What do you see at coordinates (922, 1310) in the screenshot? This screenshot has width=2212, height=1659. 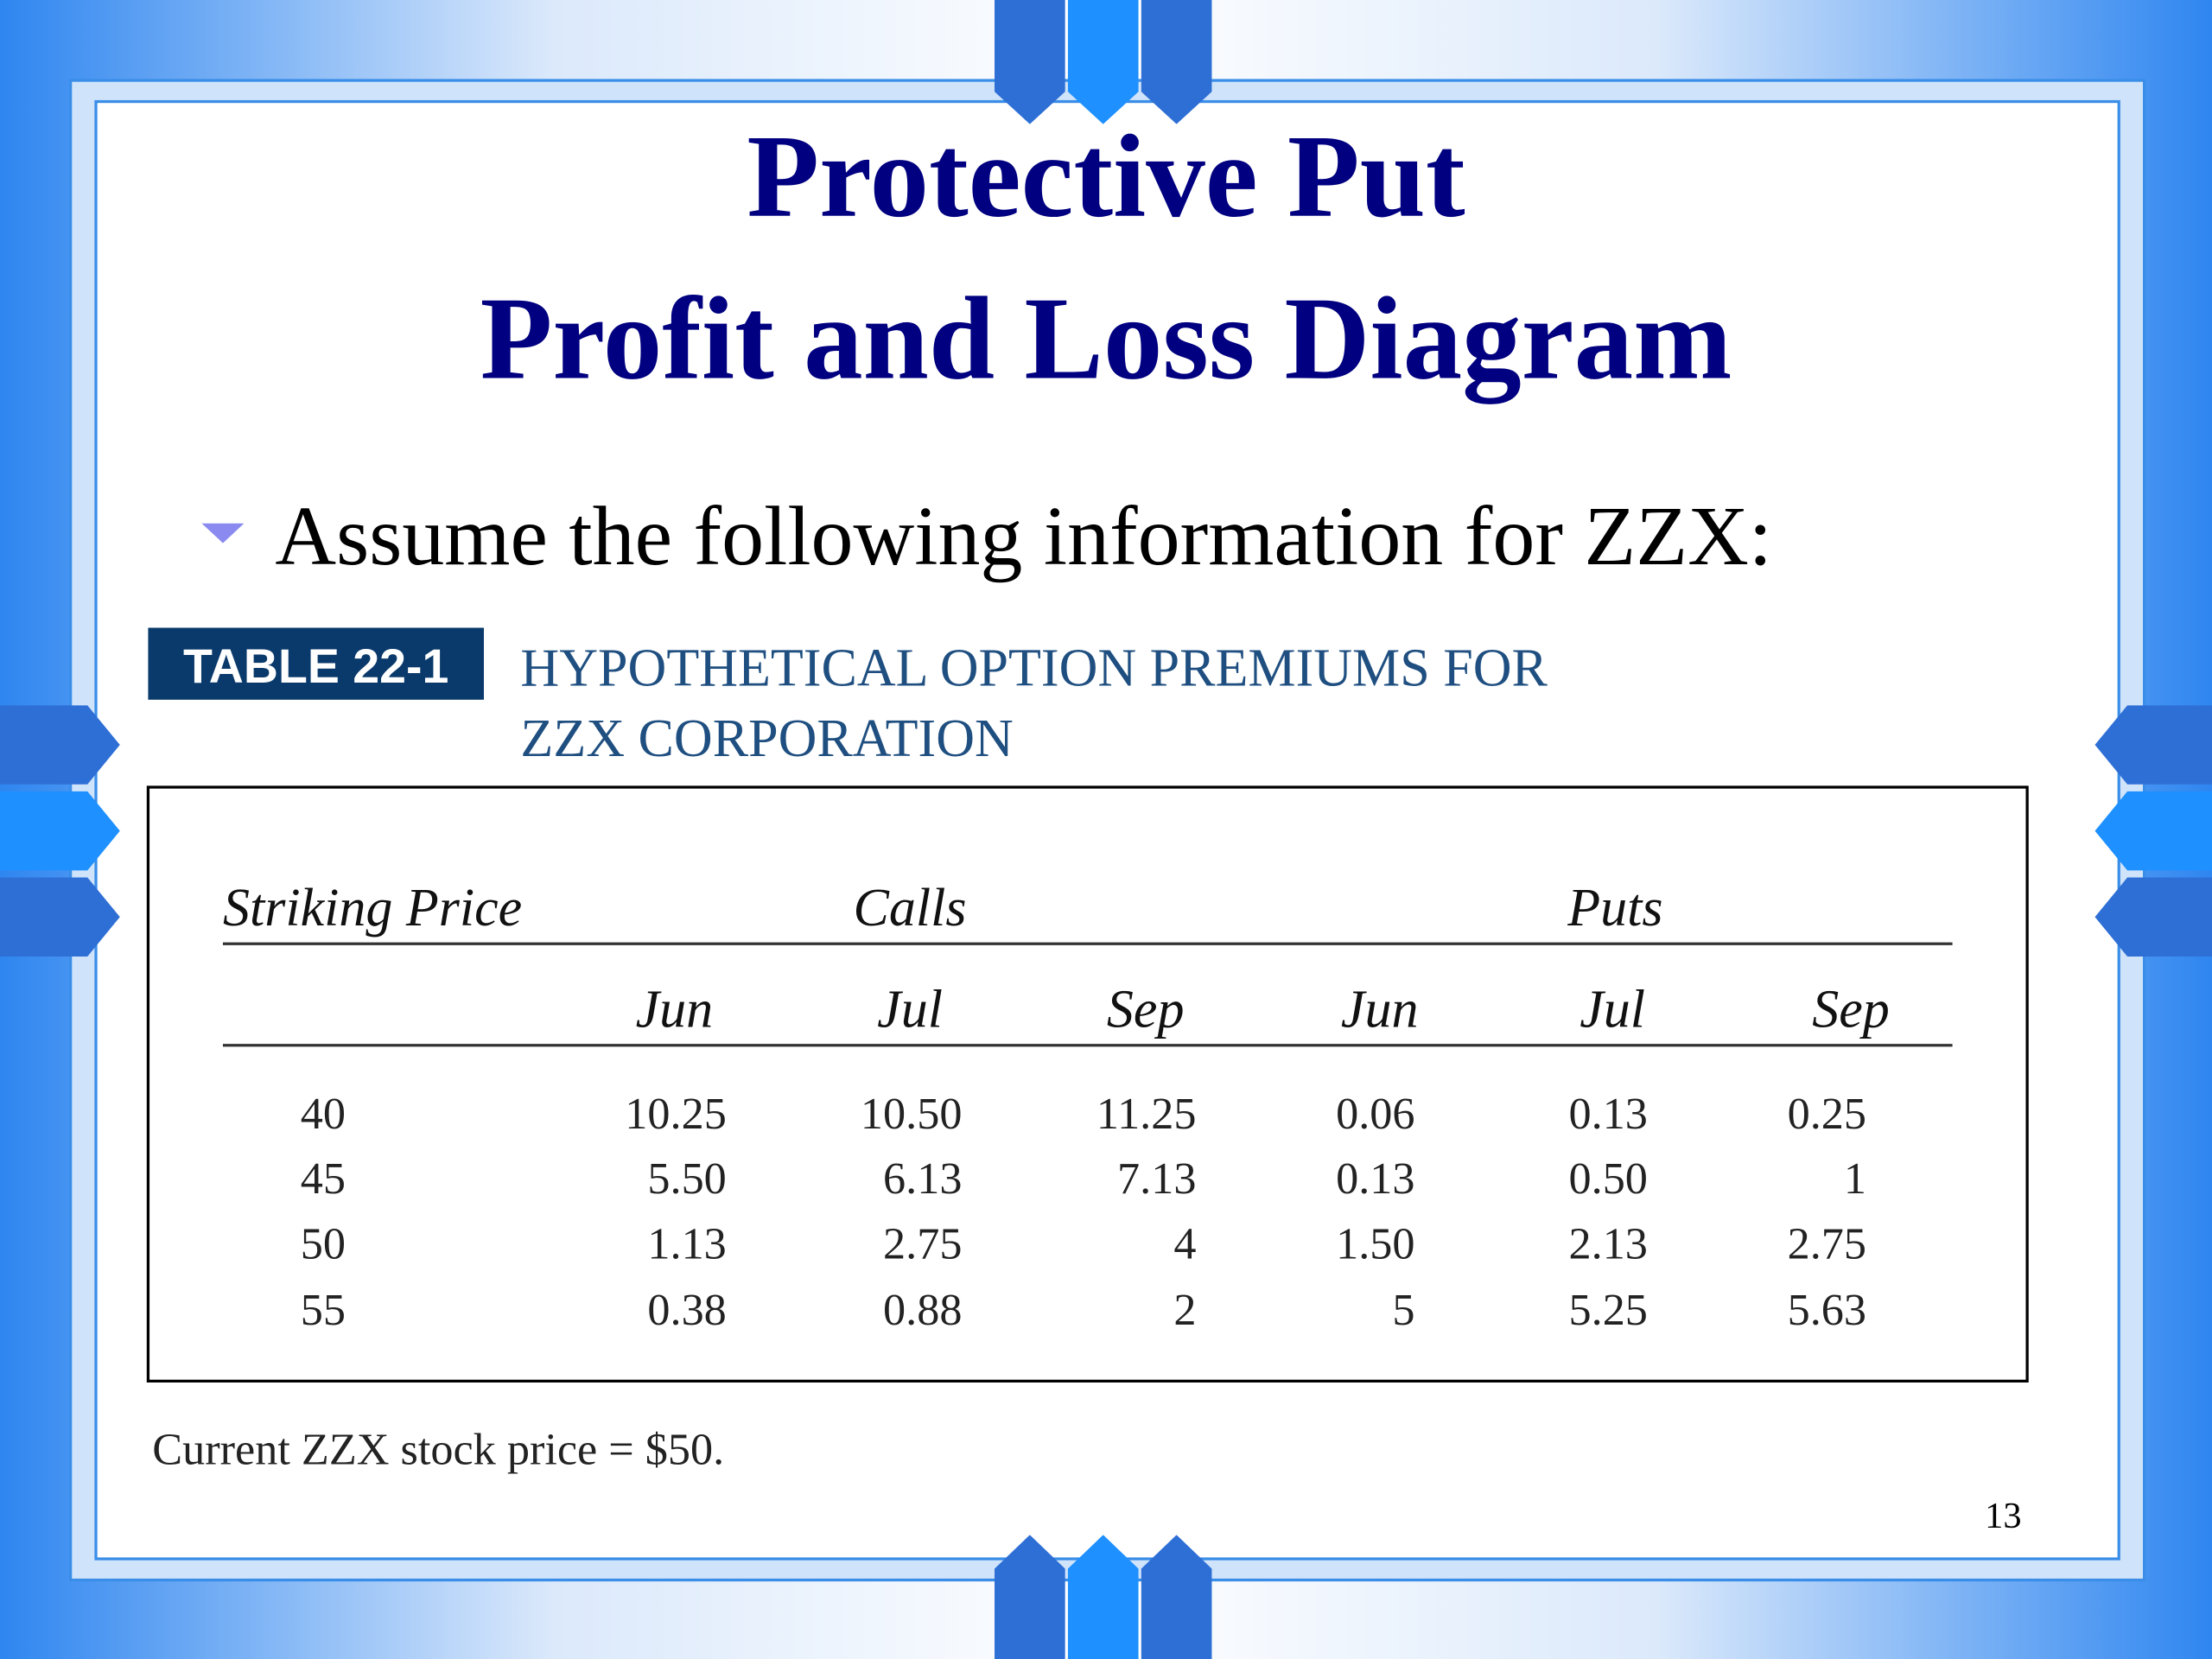 I see `cell: 0.88` at bounding box center [922, 1310].